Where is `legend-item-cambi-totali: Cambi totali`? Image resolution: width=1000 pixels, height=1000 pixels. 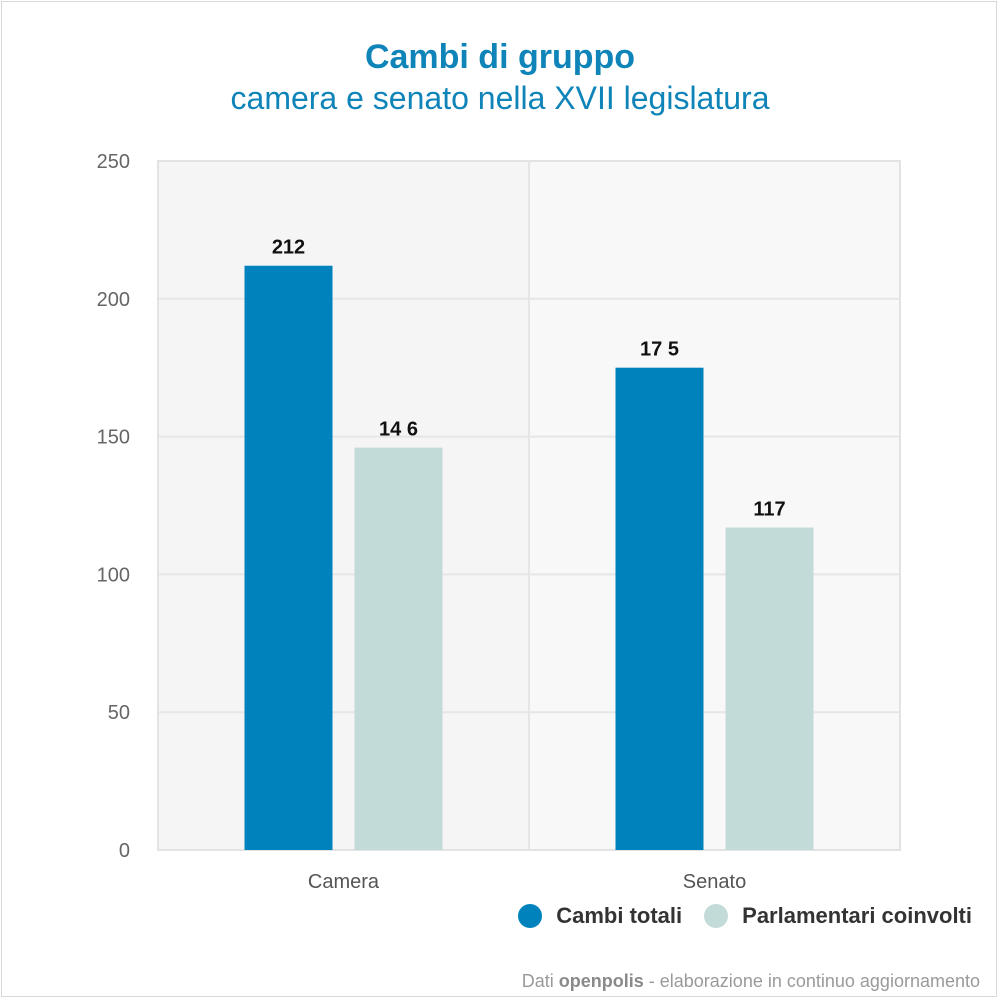
legend-item-cambi-totali: Cambi totali is located at coordinates (600, 916).